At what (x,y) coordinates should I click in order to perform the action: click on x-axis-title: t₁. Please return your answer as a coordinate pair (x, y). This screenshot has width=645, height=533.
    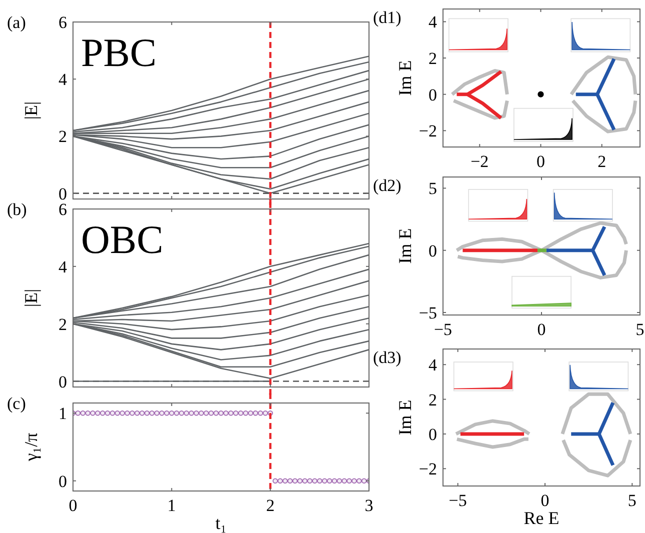
    Looking at the image, I should click on (221, 523).